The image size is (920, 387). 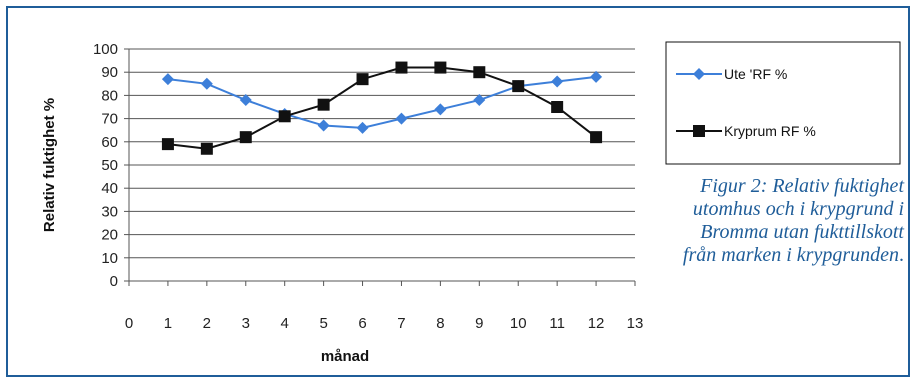 I want to click on legend: Ute 'RF % Kryprum RF %, so click(x=746, y=102).